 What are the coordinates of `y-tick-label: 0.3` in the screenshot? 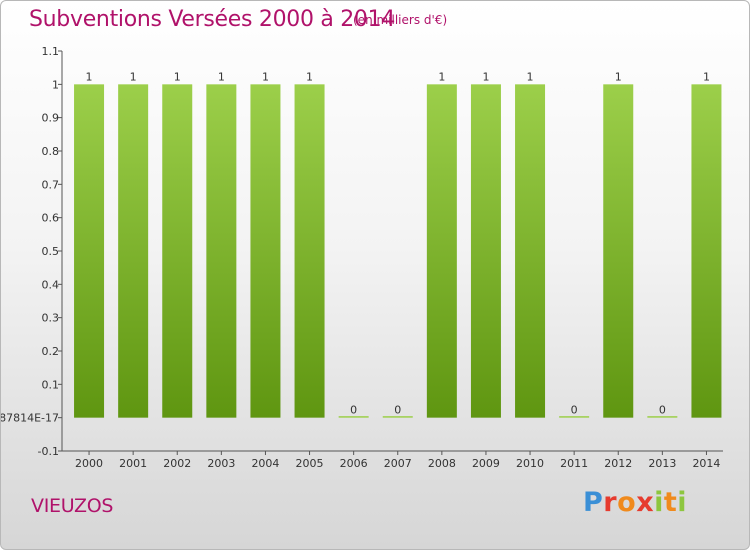 It's located at (51, 318).